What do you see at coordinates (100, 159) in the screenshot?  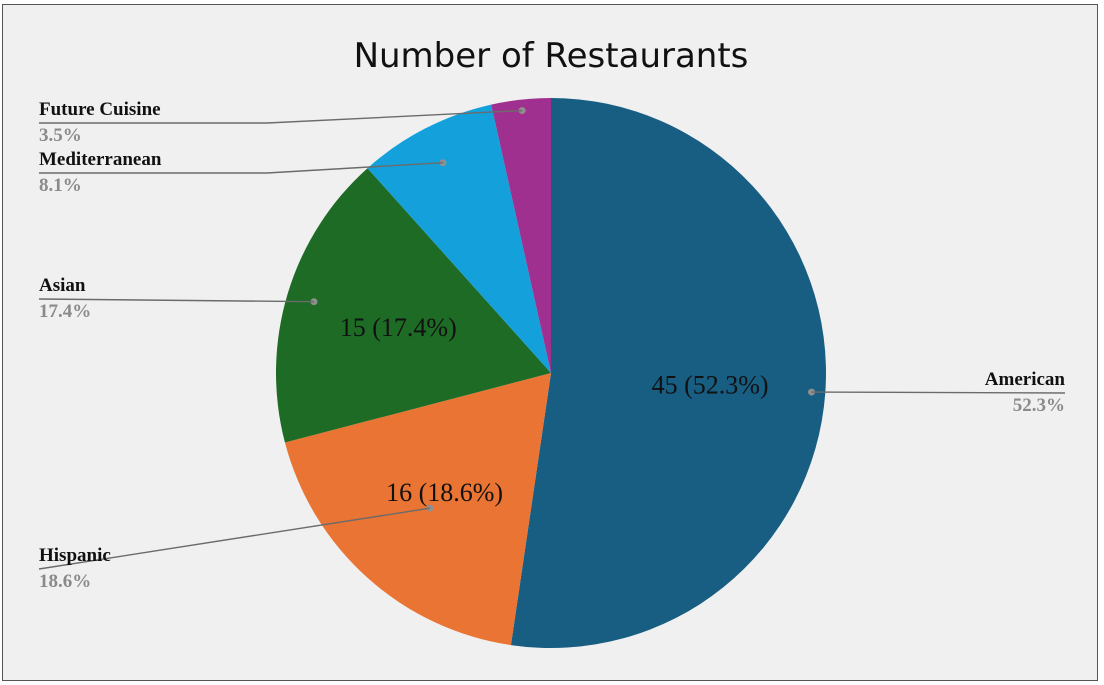 I see `category-label-mediterranean: Mediterranean` at bounding box center [100, 159].